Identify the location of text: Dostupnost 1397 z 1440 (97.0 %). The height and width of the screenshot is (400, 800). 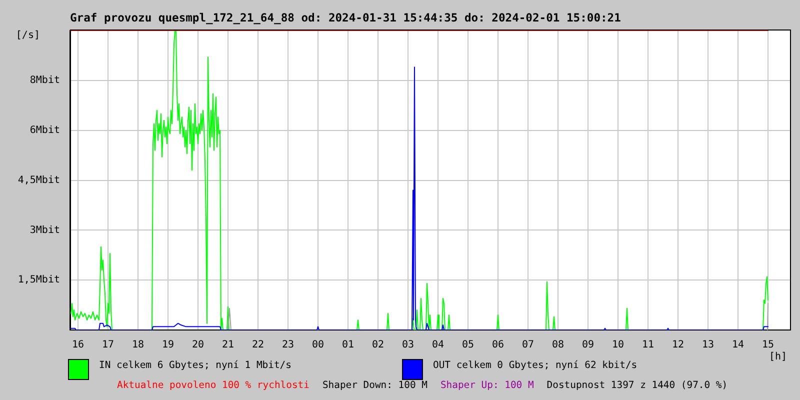
(637, 386).